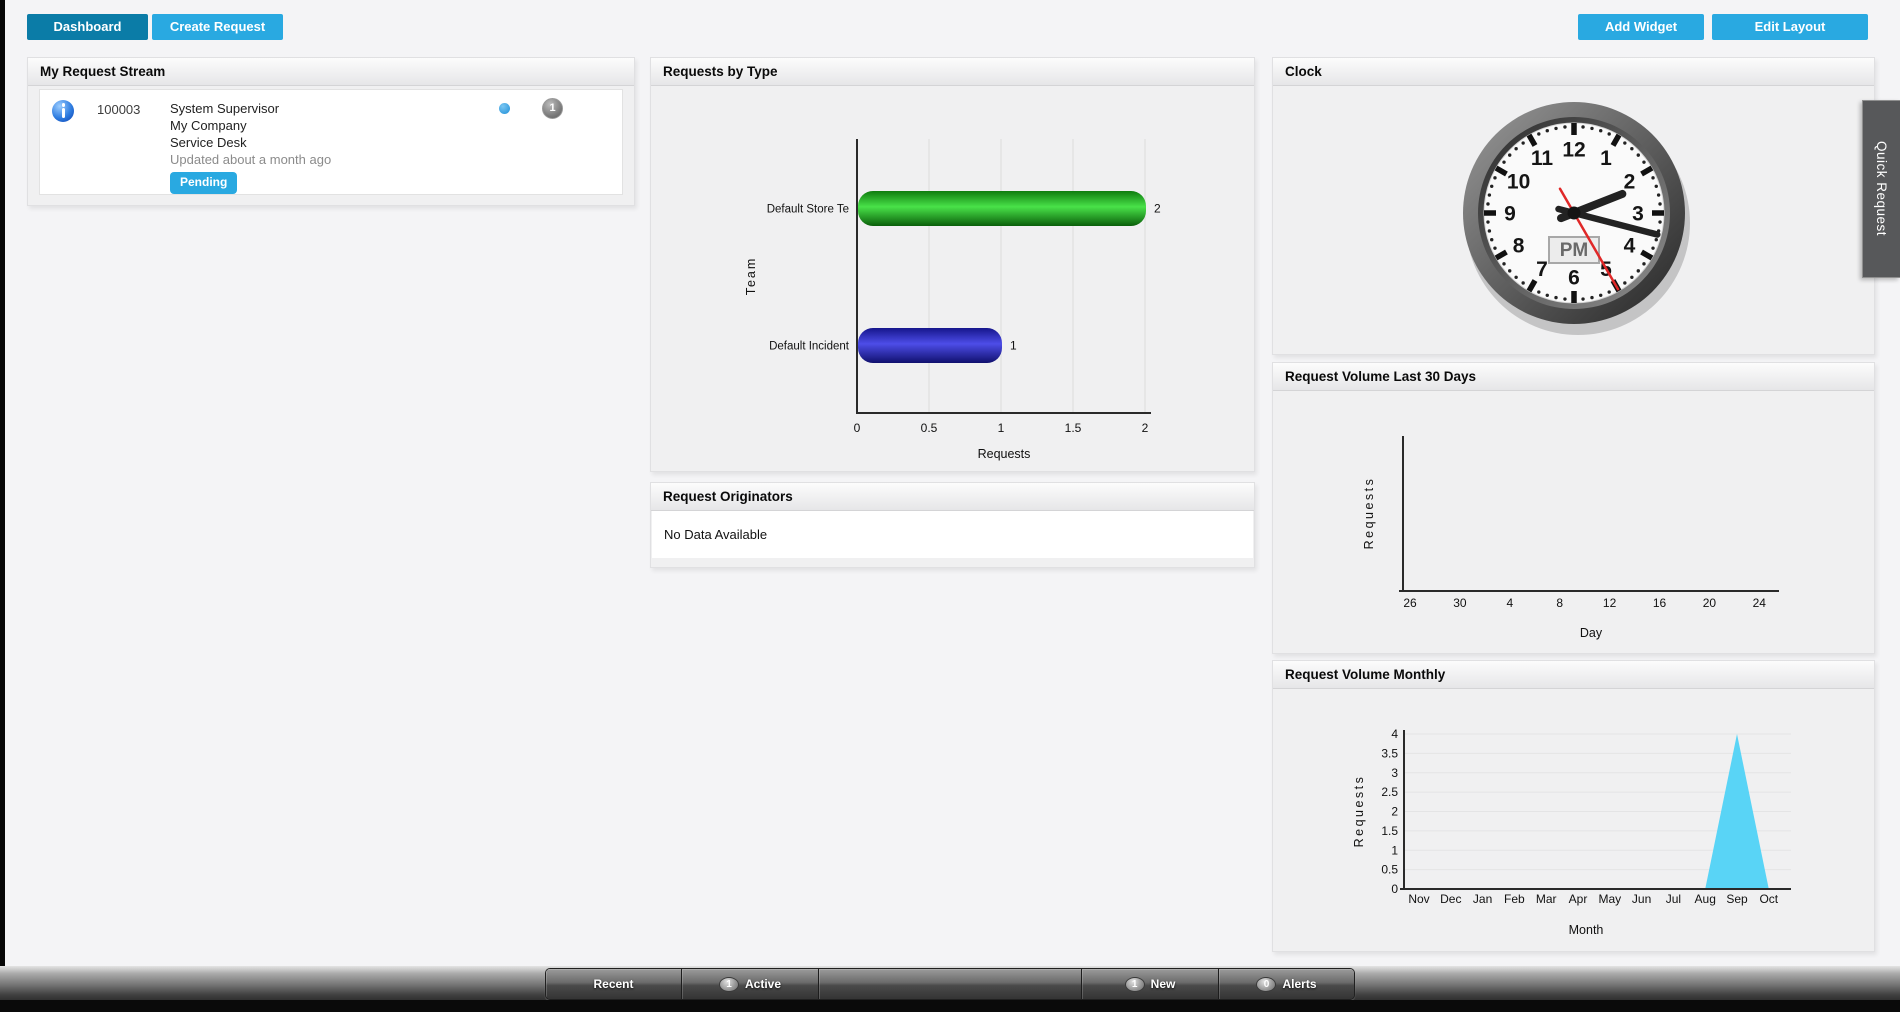 This screenshot has height=1012, width=1900. Describe the element at coordinates (1594, 811) in the screenshot. I see `area-series` at that location.